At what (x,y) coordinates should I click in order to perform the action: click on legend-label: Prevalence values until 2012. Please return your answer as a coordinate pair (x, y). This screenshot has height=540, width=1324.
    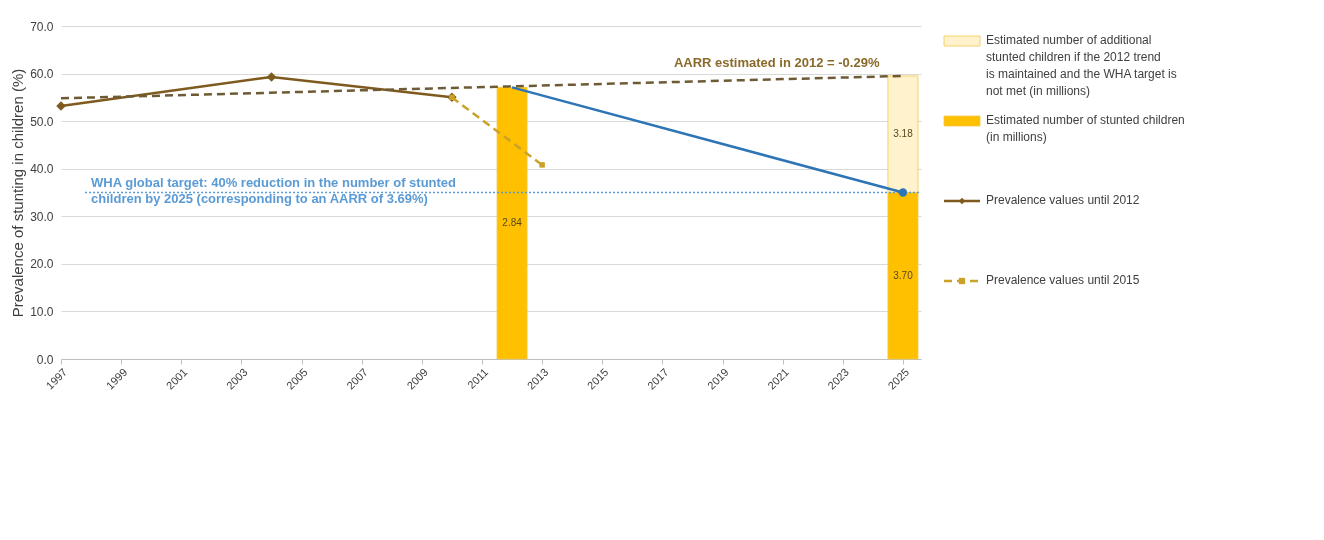
    Looking at the image, I should click on (1063, 200).